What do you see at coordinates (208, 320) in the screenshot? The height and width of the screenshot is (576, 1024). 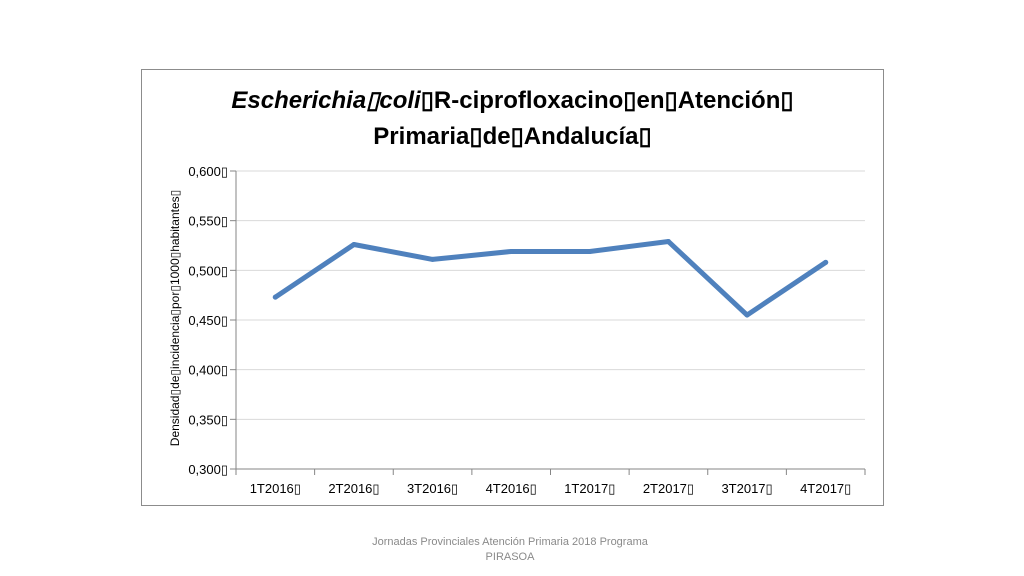 I see `y-tick-label: 0,450▯` at bounding box center [208, 320].